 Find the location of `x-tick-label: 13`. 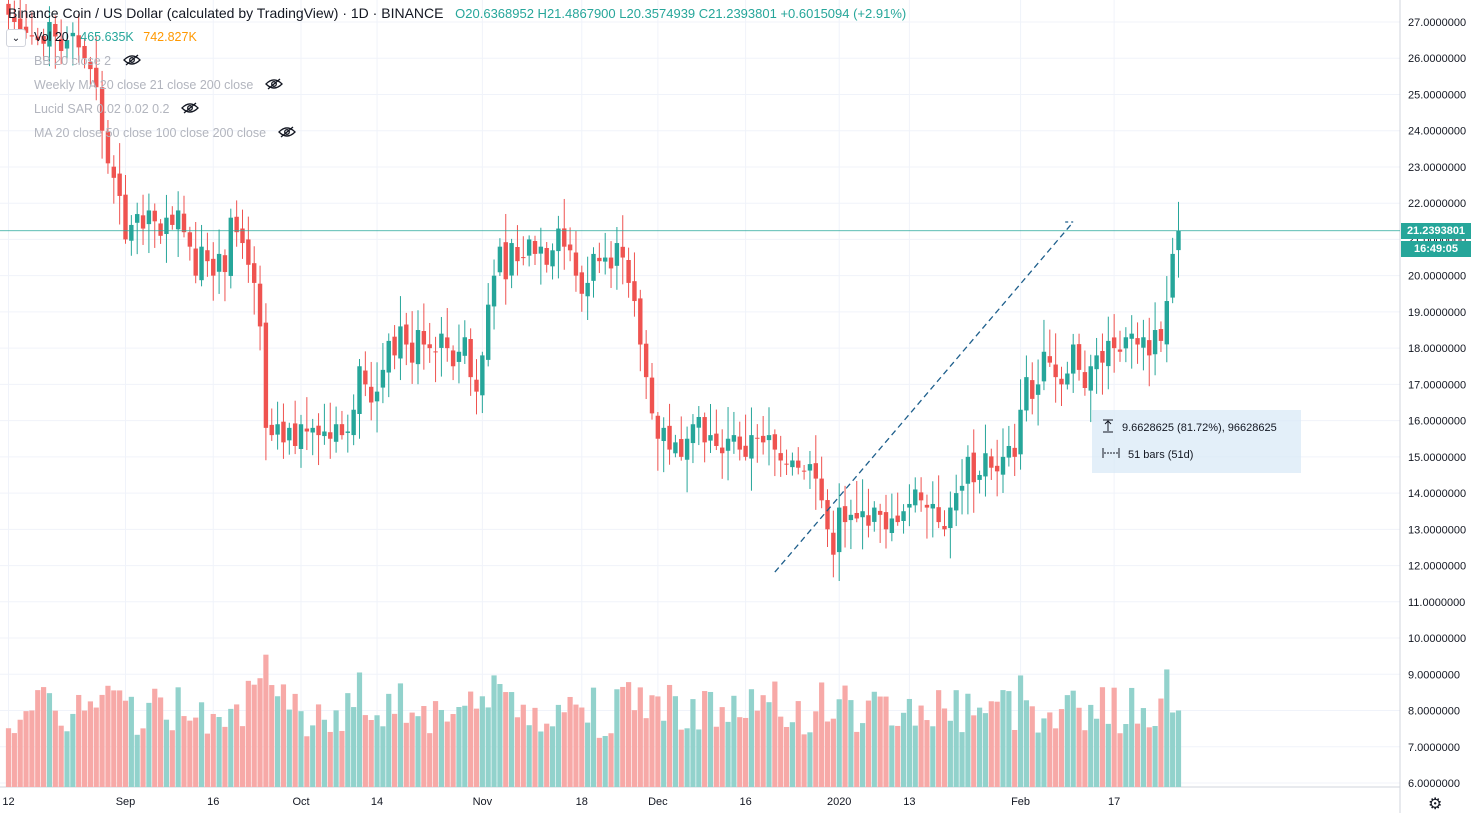

x-tick-label: 13 is located at coordinates (909, 802).